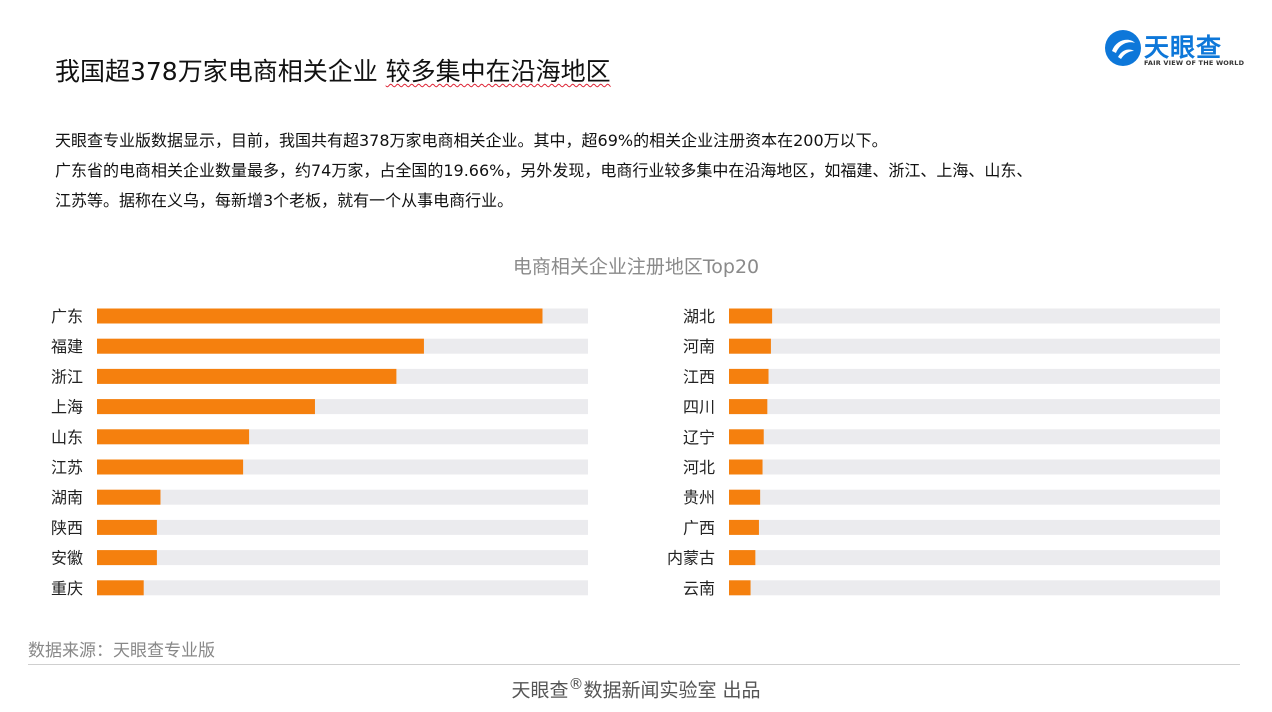 Image resolution: width=1272 pixels, height=712 pixels. I want to click on bar-浙江, so click(247, 376).